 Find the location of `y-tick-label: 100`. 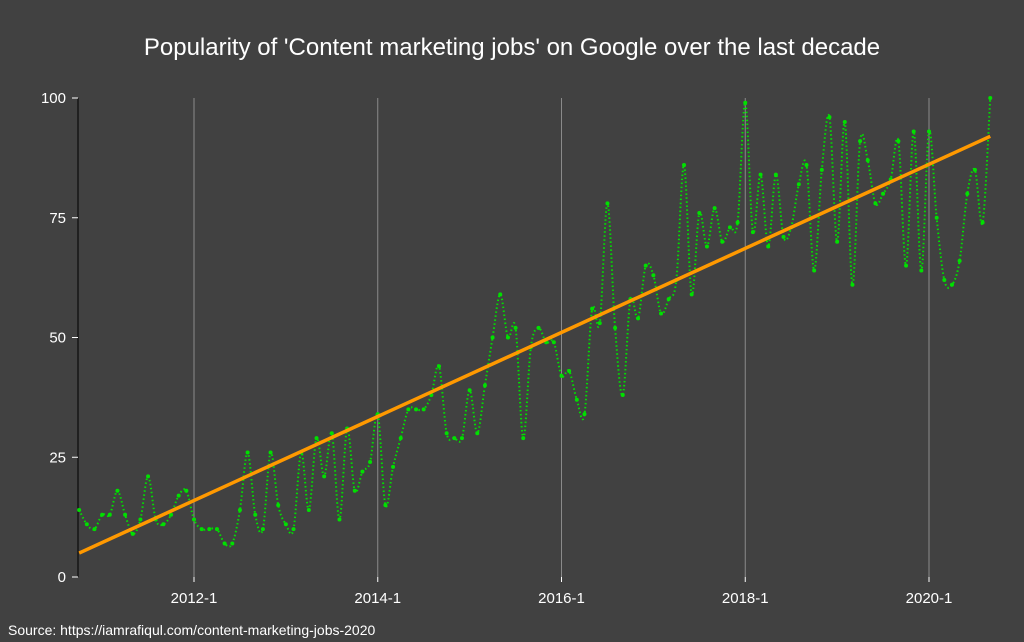

y-tick-label: 100 is located at coordinates (53, 98).